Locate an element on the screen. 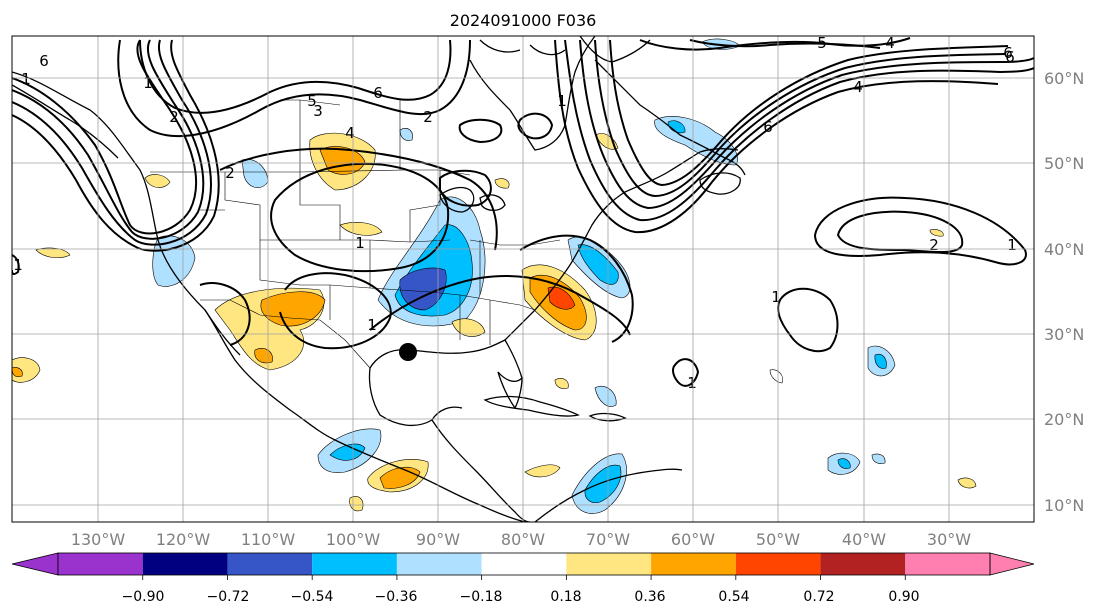 The width and height of the screenshot is (1105, 615). contour-central-low is located at coordinates (360, 217).